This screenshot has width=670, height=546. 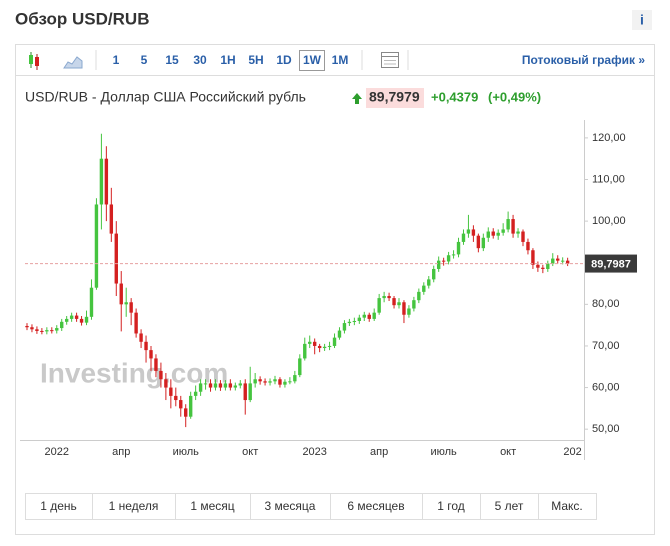 What do you see at coordinates (395, 98) in the screenshot?
I see `price-highlight` at bounding box center [395, 98].